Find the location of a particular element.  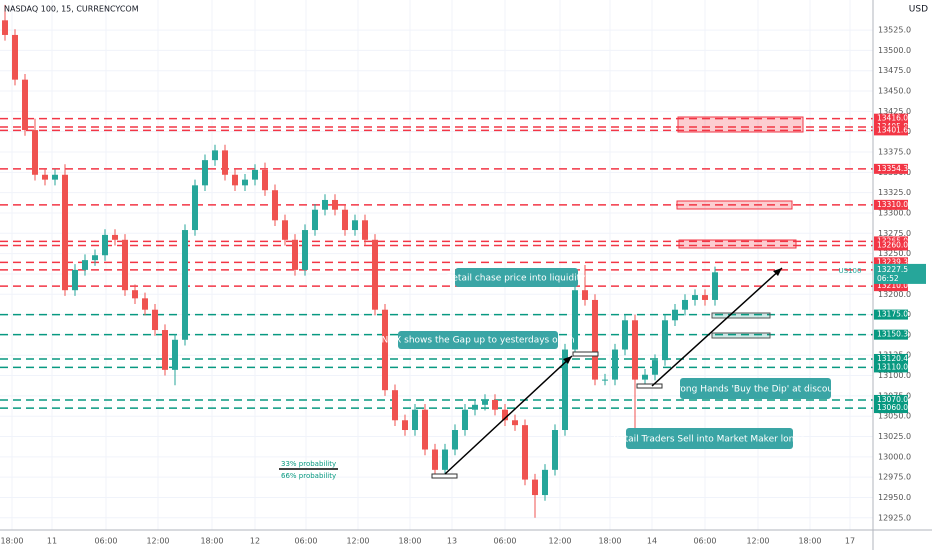

y-tick-label: 13250.0 is located at coordinates (894, 253).